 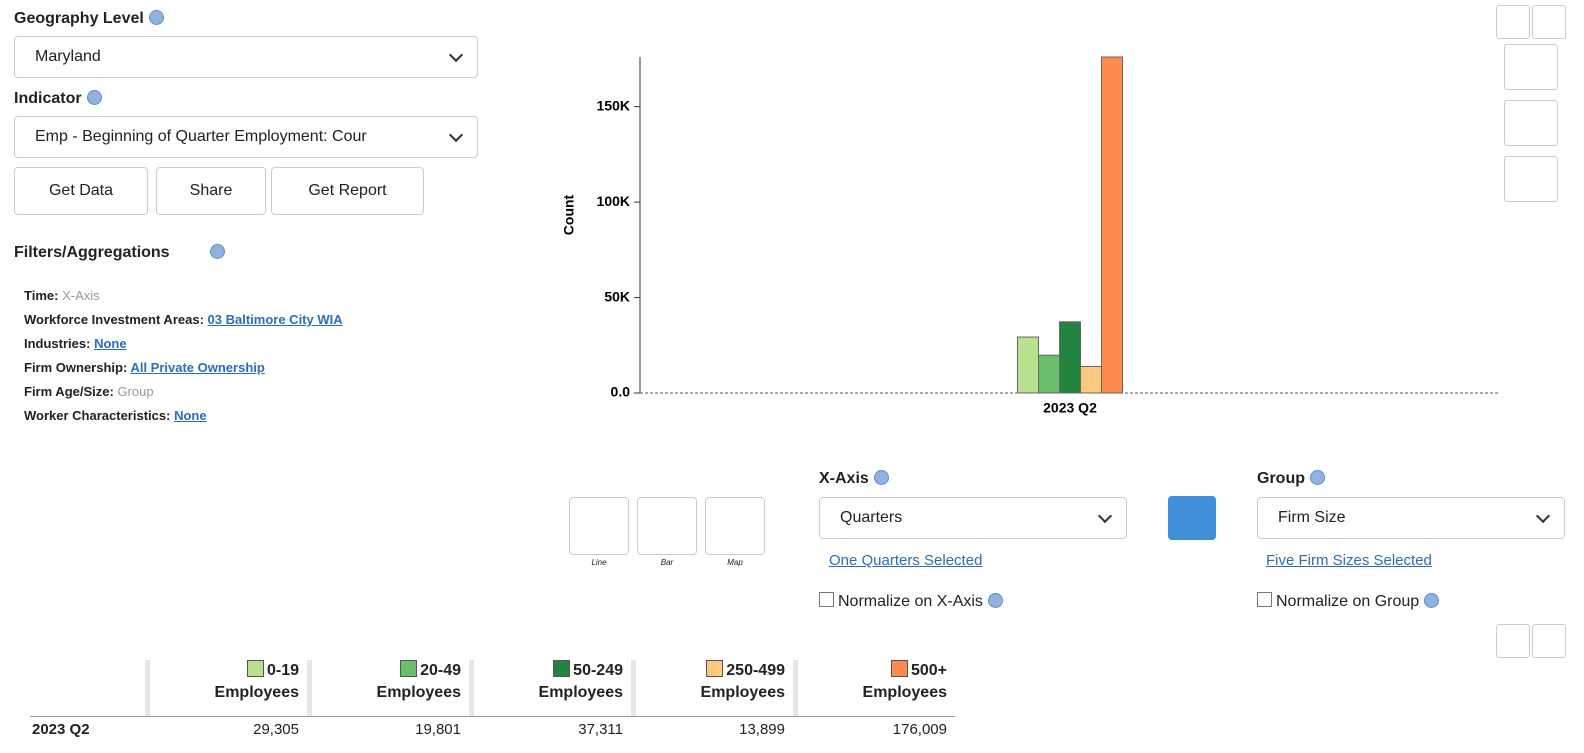 What do you see at coordinates (1411, 518) in the screenshot?
I see `group-select: Firm Size` at bounding box center [1411, 518].